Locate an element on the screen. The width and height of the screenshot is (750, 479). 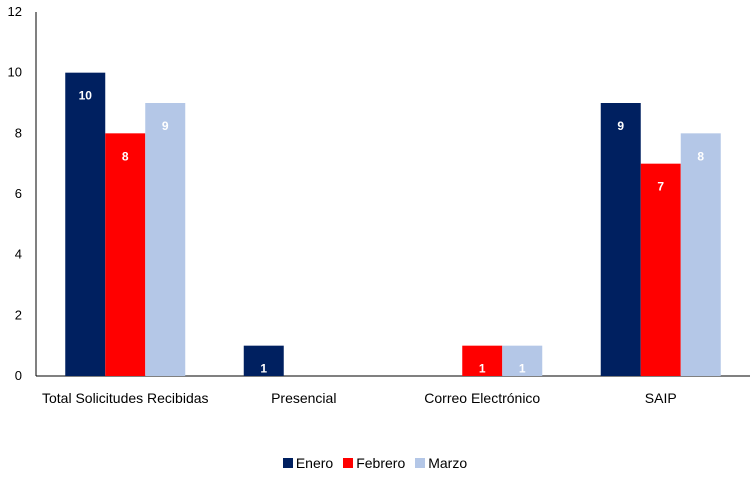
legend-item-enero: Enero is located at coordinates (308, 463).